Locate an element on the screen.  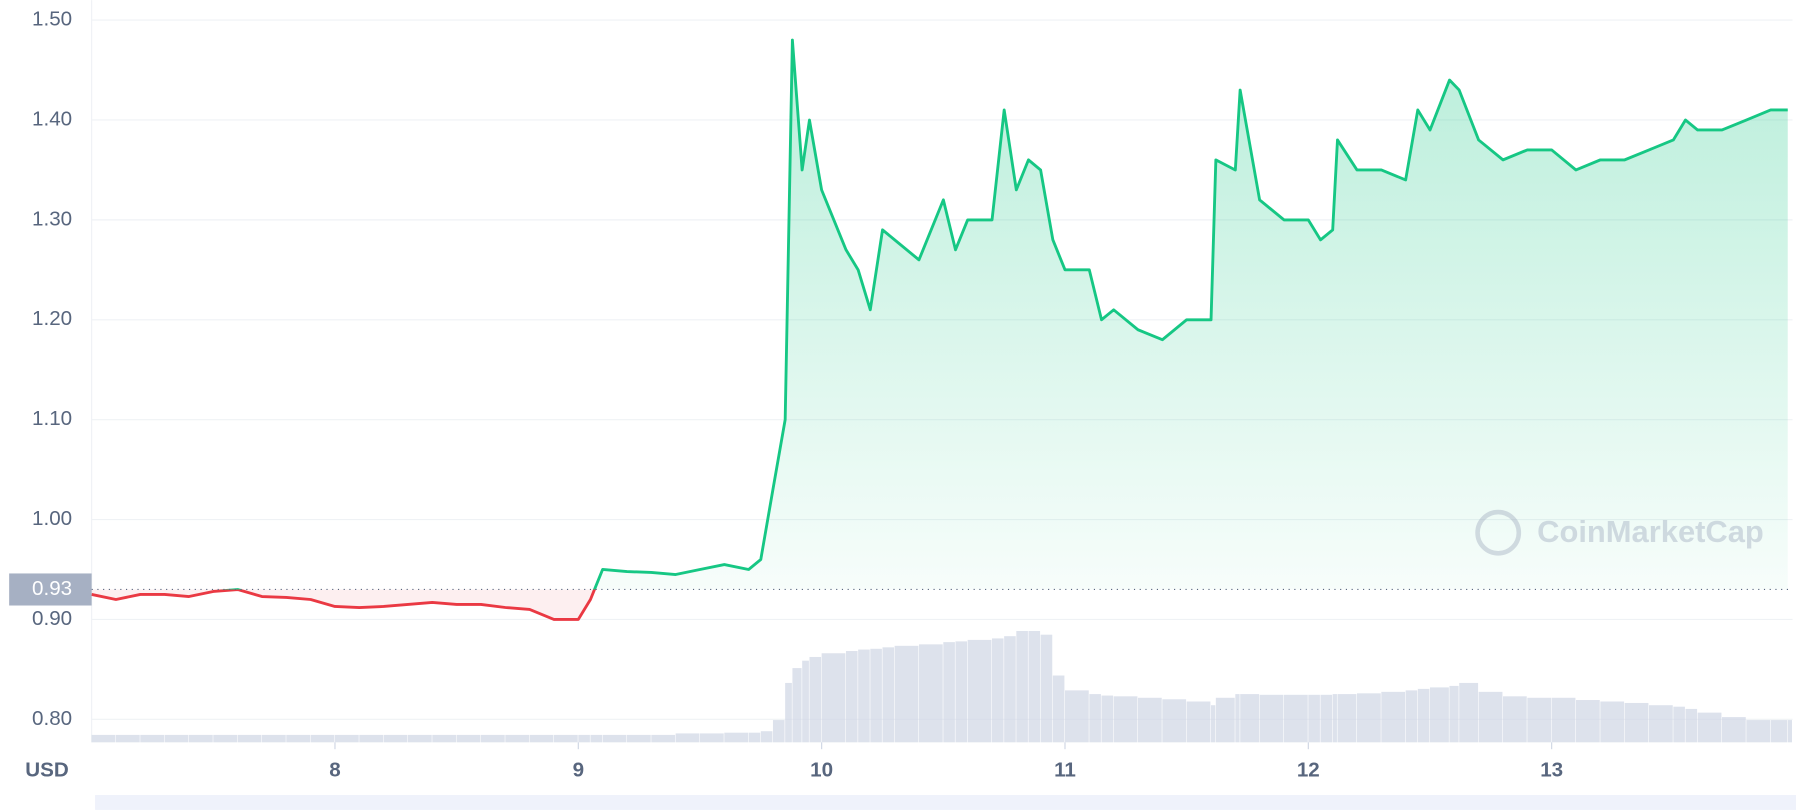
baseline-badge is located at coordinates (50, 589).